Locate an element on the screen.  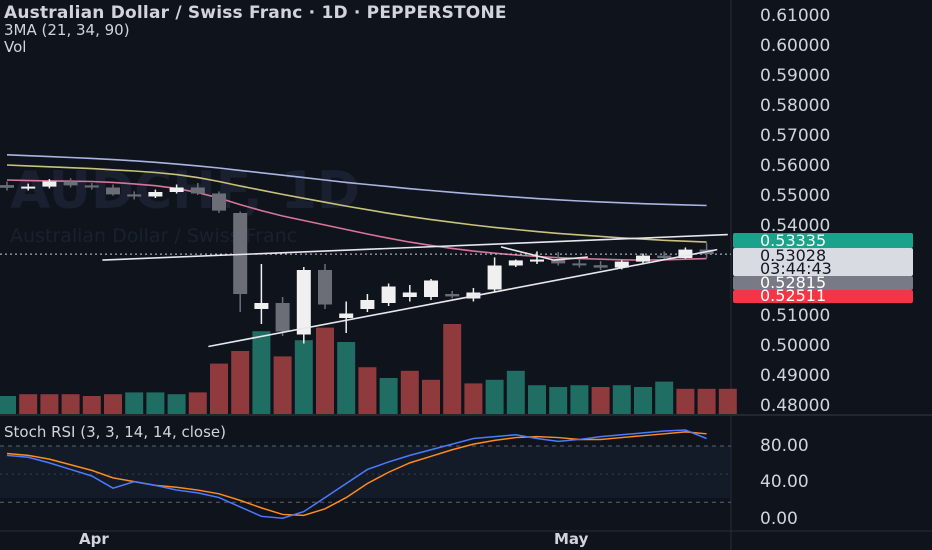
stoch-rsi-lines is located at coordinates (365, 474).